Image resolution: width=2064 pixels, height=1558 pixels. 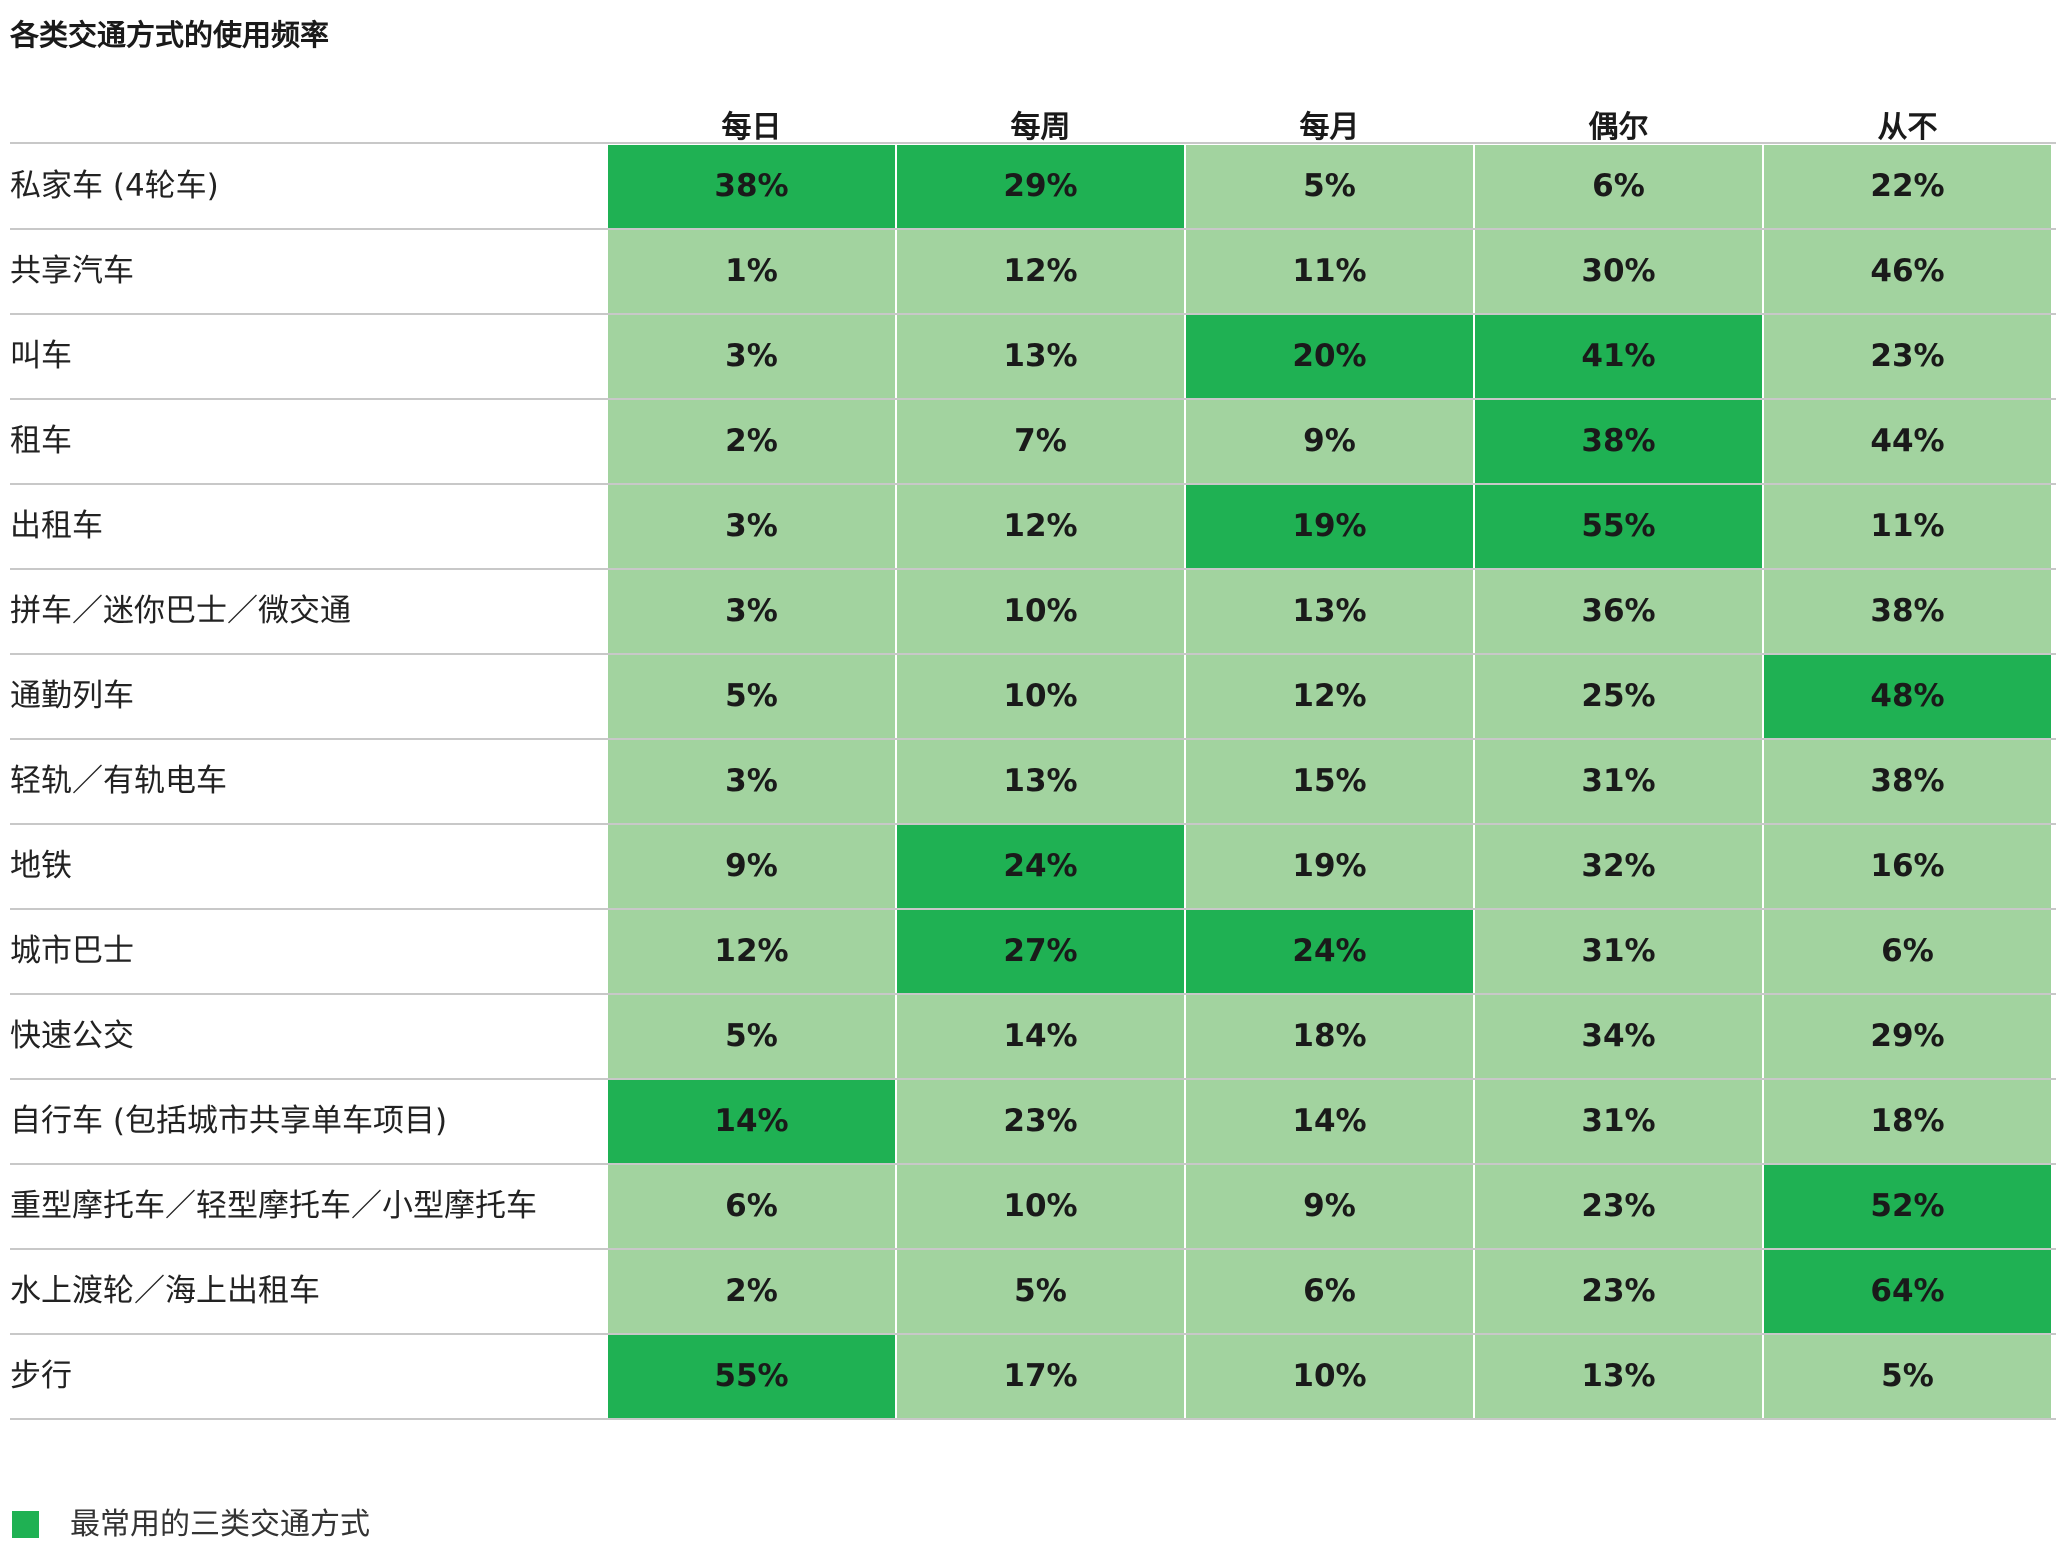 What do you see at coordinates (72, 271) in the screenshot?
I see `row-label: 共享汽车` at bounding box center [72, 271].